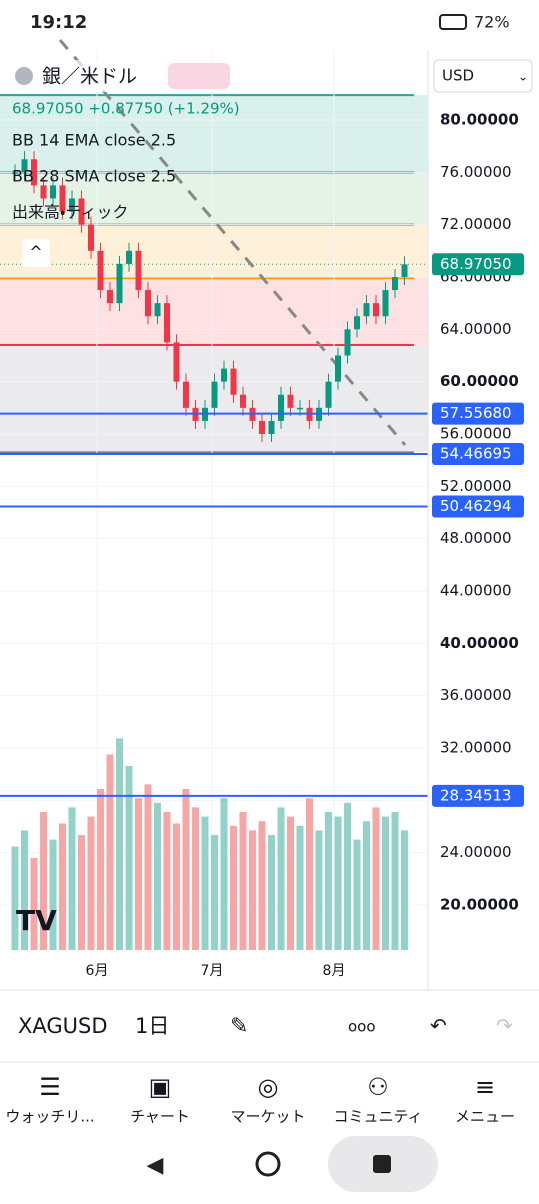  Describe the element at coordinates (453, 22) in the screenshot. I see `battery-icon` at that location.